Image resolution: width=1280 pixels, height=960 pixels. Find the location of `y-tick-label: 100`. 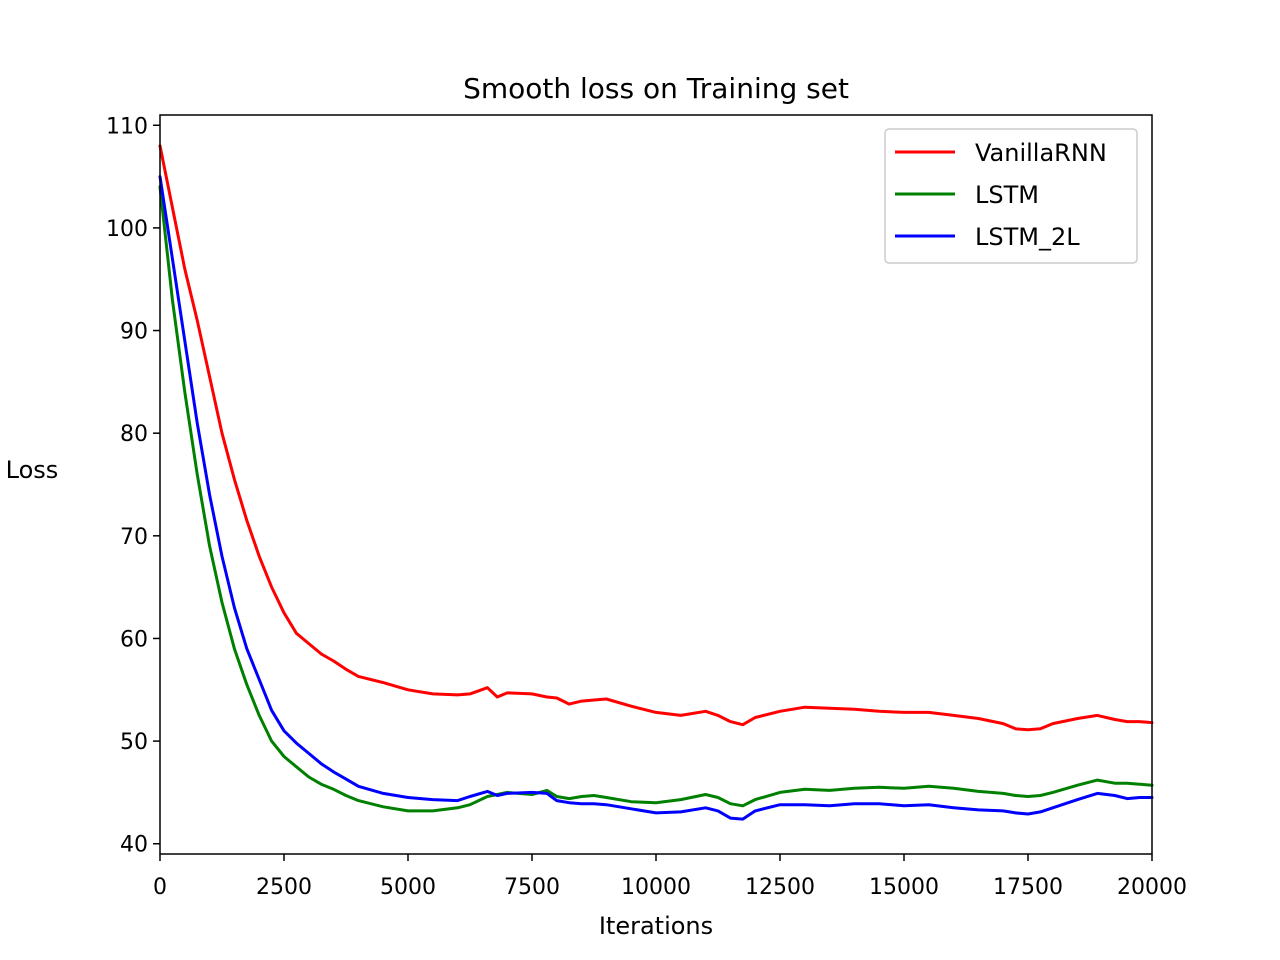

y-tick-label: 100 is located at coordinates (127, 229).